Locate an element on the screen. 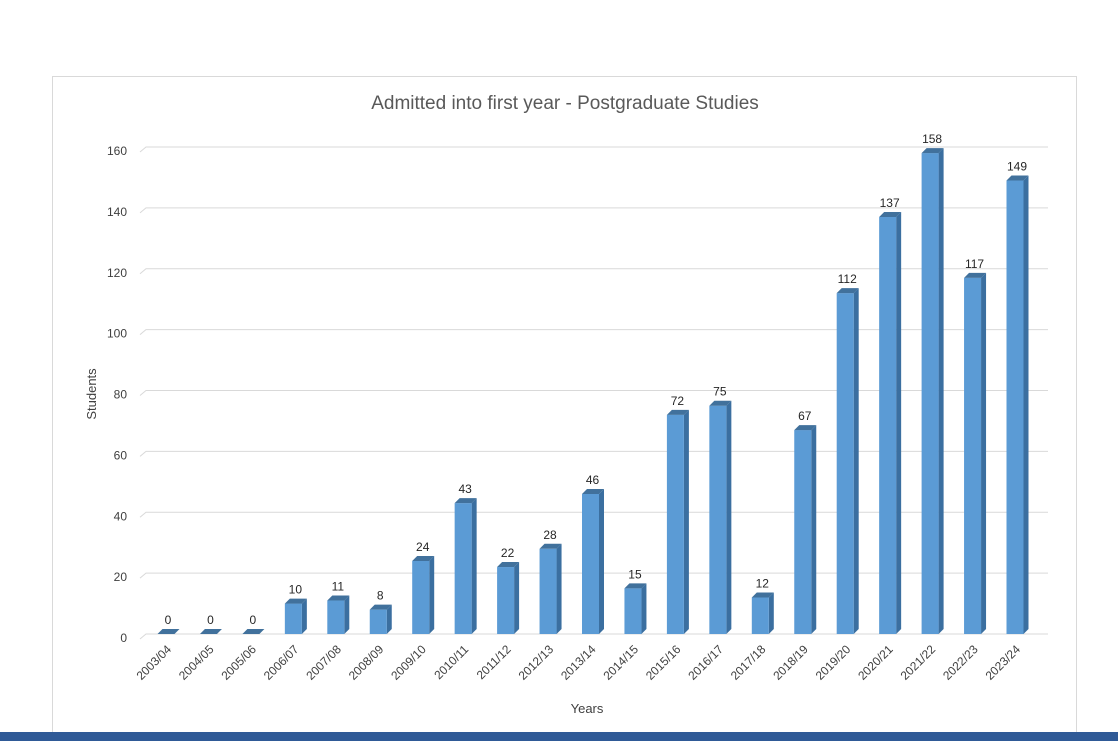 The height and width of the screenshot is (741, 1118). x-tick-label: 2022/23 is located at coordinates (960, 662).